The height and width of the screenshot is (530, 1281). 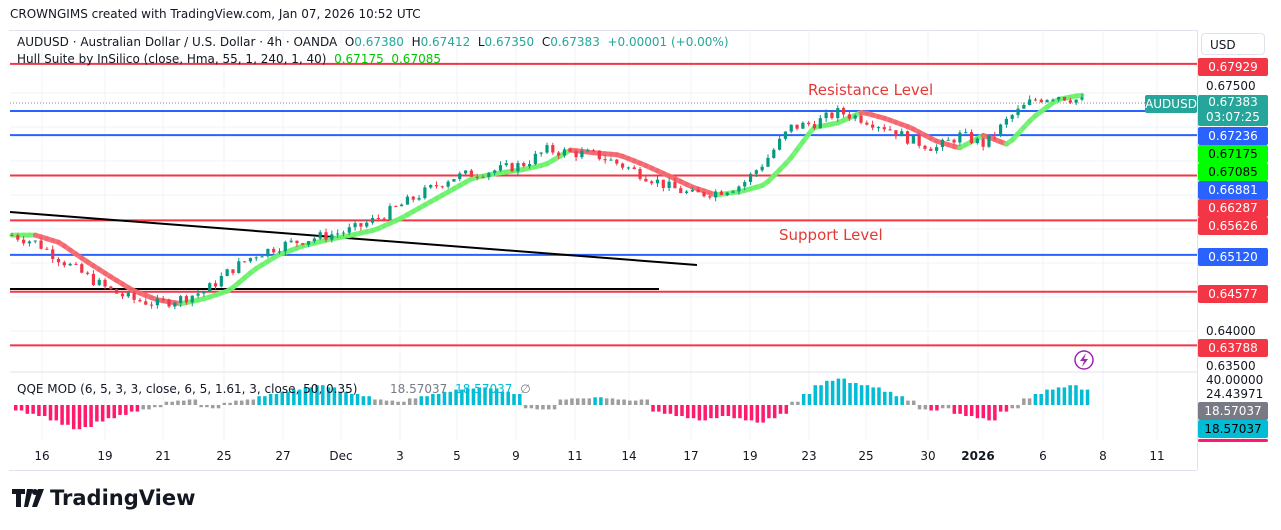 I want to click on price-axis, so click(x=1239, y=250).